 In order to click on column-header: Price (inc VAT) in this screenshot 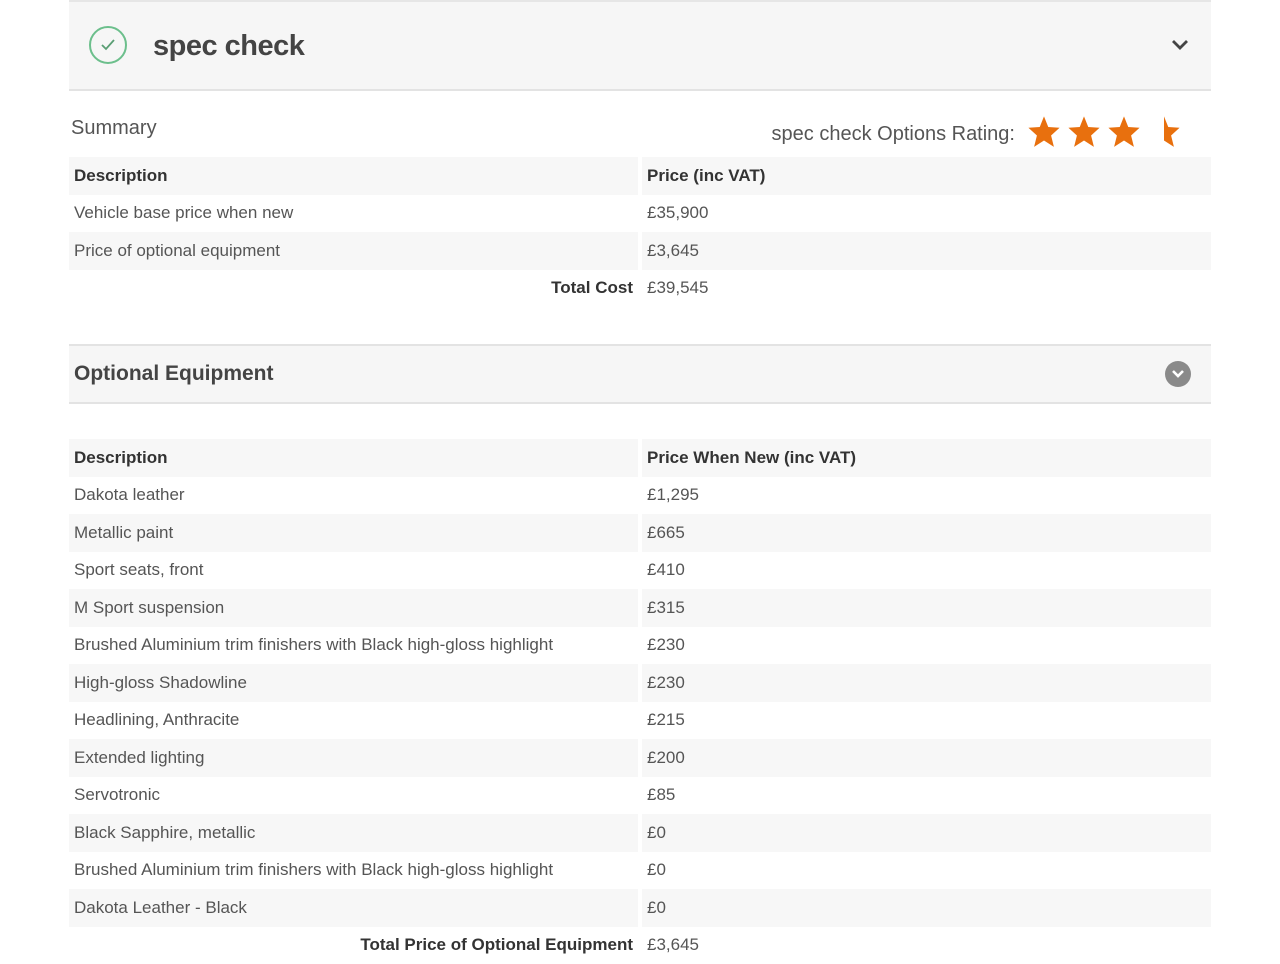, I will do `click(926, 176)`.